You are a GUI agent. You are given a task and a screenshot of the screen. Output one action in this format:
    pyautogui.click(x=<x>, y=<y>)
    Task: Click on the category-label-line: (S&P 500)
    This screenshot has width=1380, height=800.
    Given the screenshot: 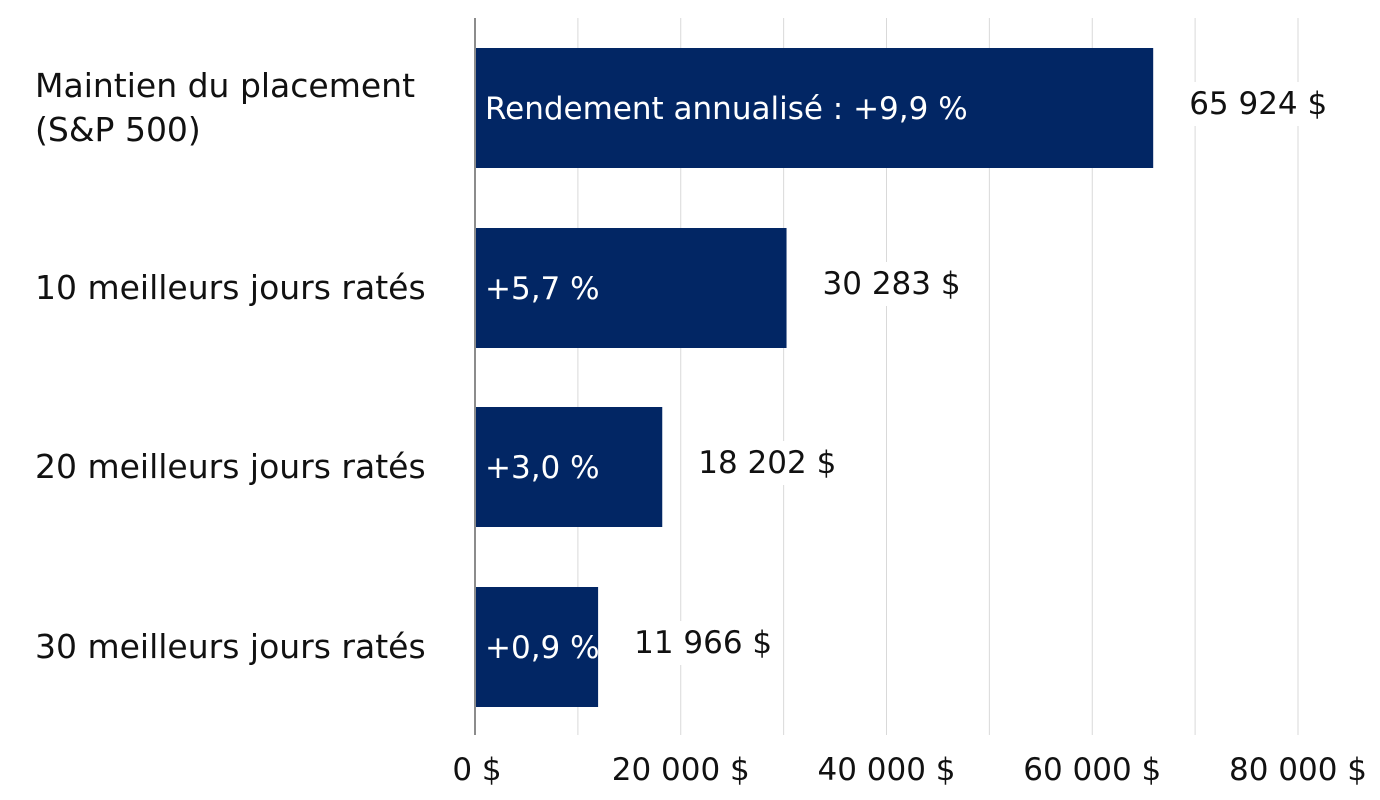 What is the action you would take?
    pyautogui.click(x=118, y=129)
    